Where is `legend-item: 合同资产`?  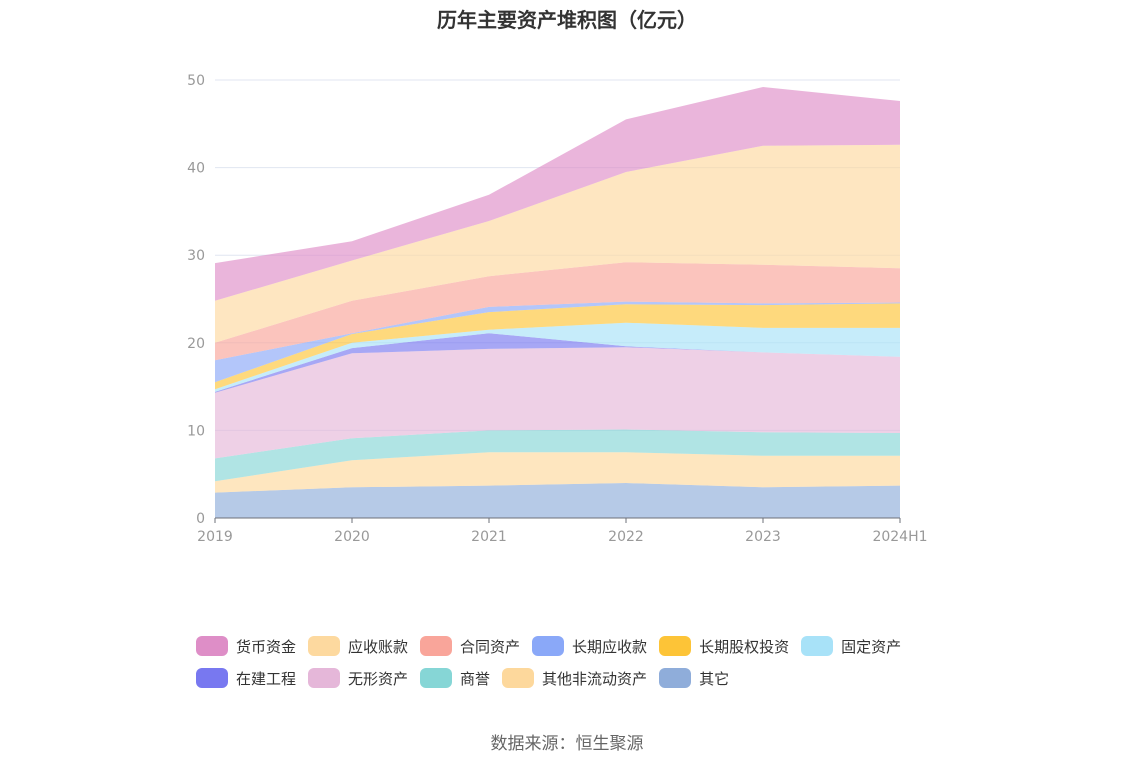 legend-item: 合同资产 is located at coordinates (470, 646).